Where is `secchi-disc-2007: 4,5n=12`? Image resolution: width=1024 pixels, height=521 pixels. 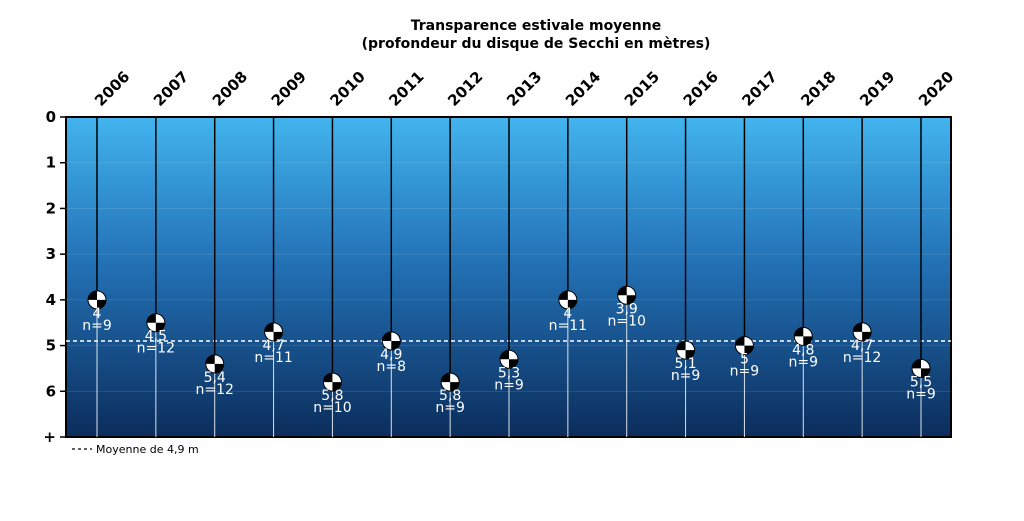
secchi-disc-2007: 4,5n=12 is located at coordinates (156, 237).